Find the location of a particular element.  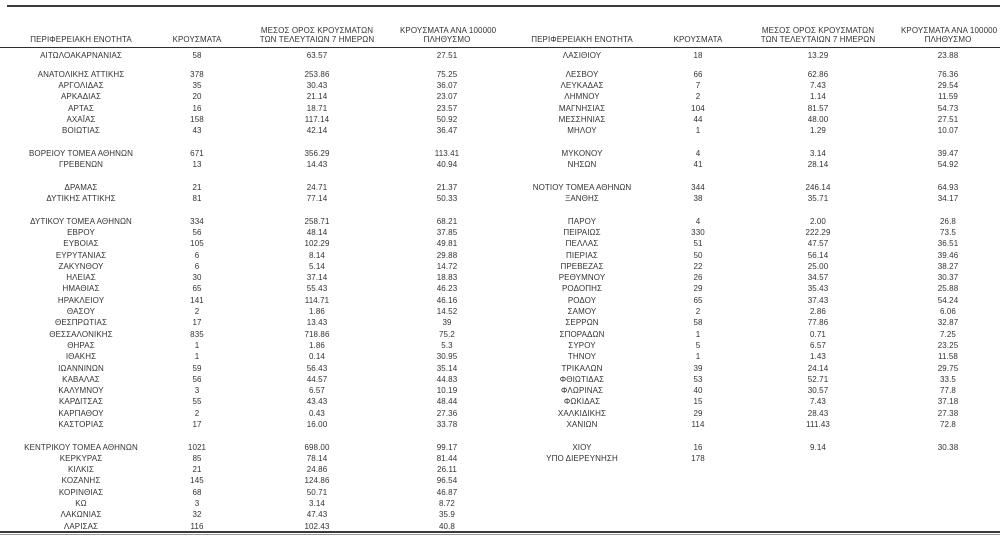

cases-cell: 4 is located at coordinates (698, 153).